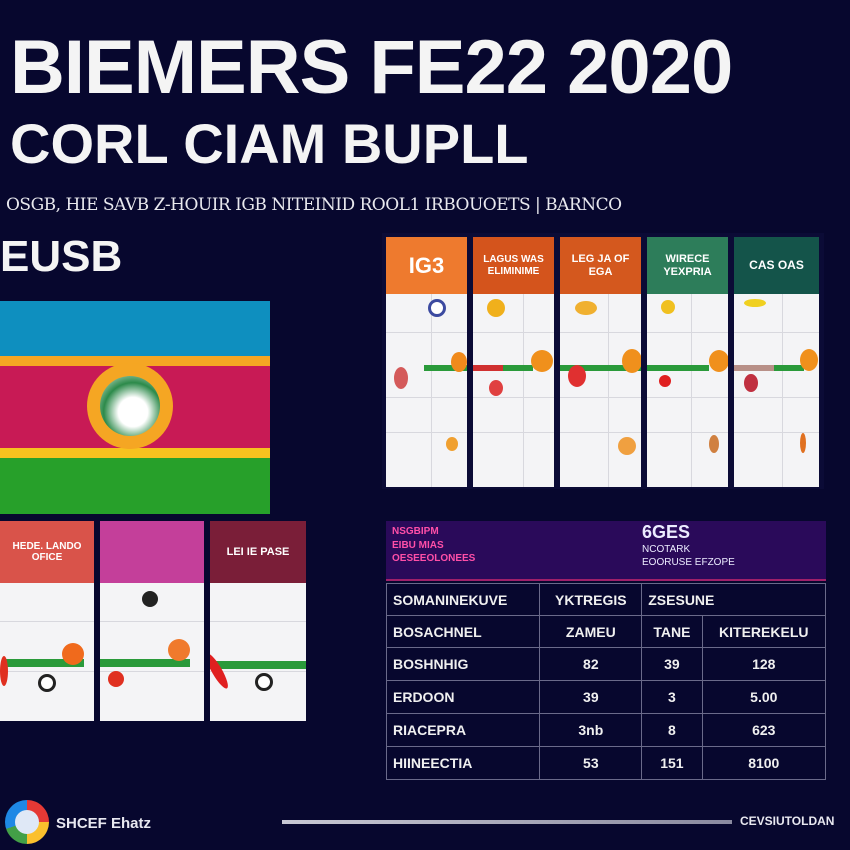 Image resolution: width=850 pixels, height=850 pixels. What do you see at coordinates (776, 265) in the screenshot?
I see `column-title: CAS OAS` at bounding box center [776, 265].